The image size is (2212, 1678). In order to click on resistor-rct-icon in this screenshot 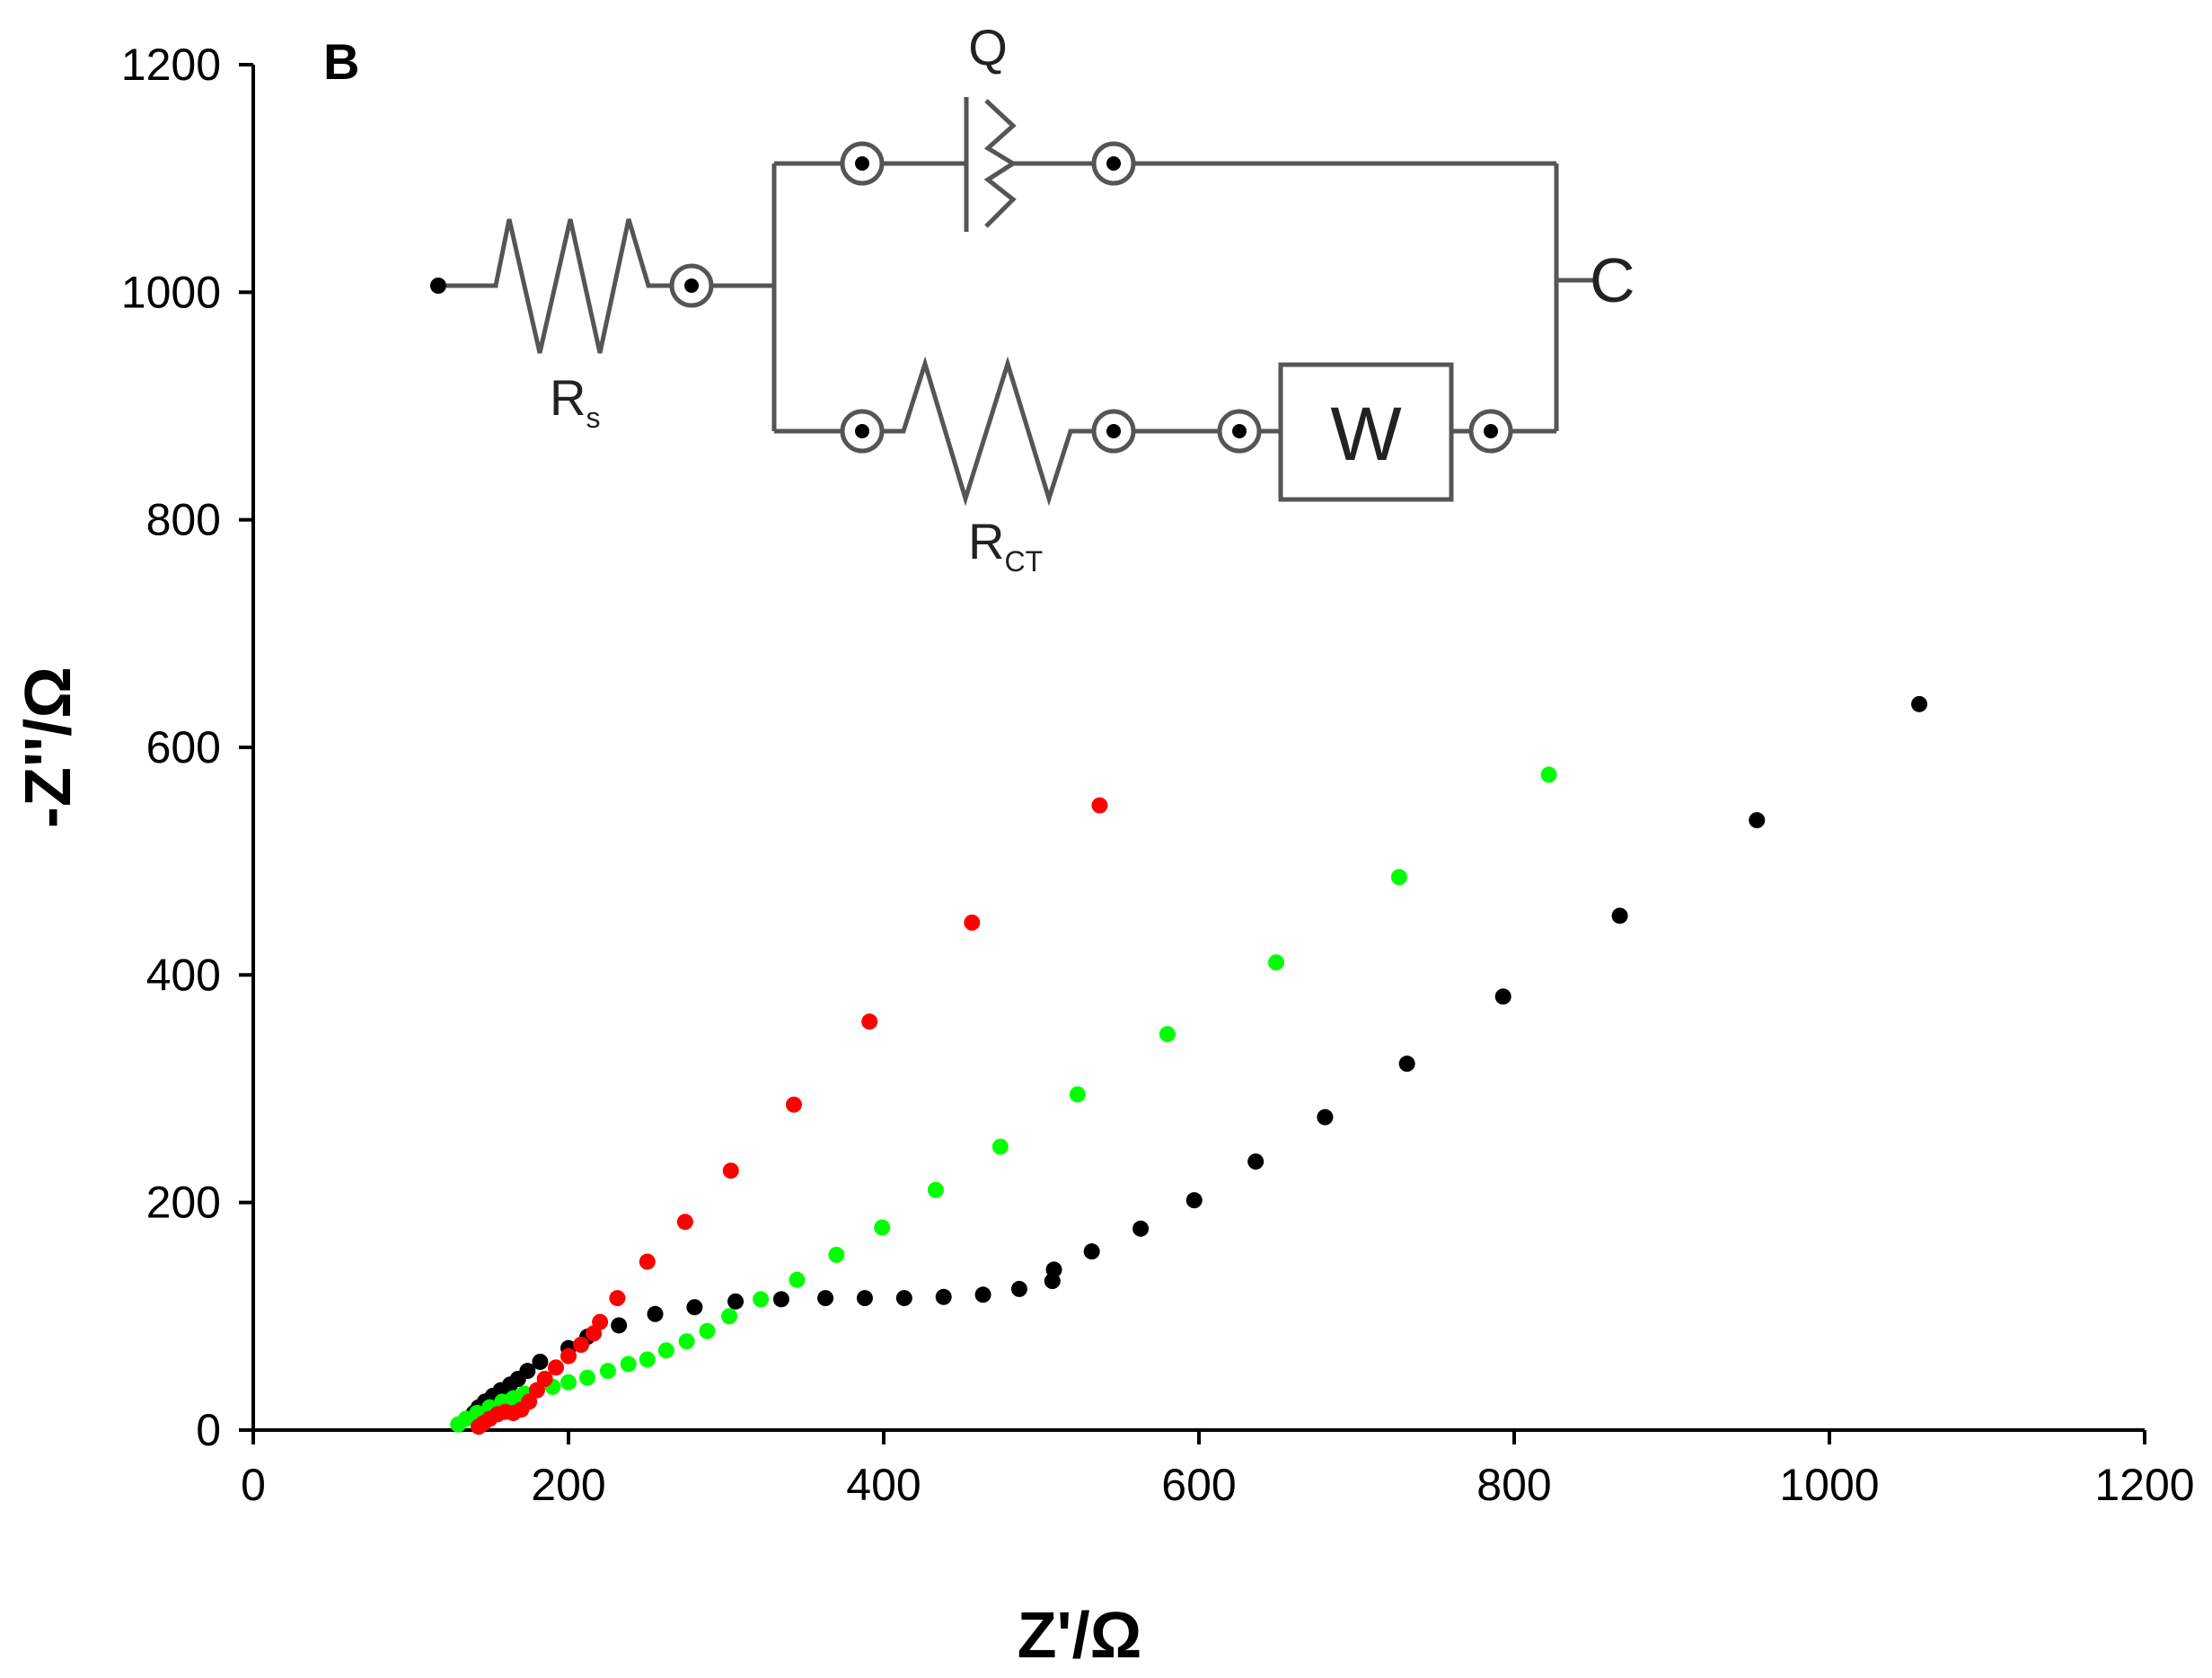, I will do `click(988, 431)`.